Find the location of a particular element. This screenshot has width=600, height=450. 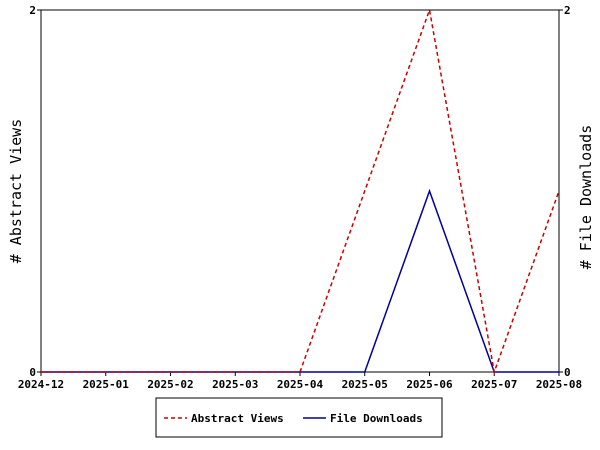

legend-label-abstract-views: Abstract Views is located at coordinates (237, 418).